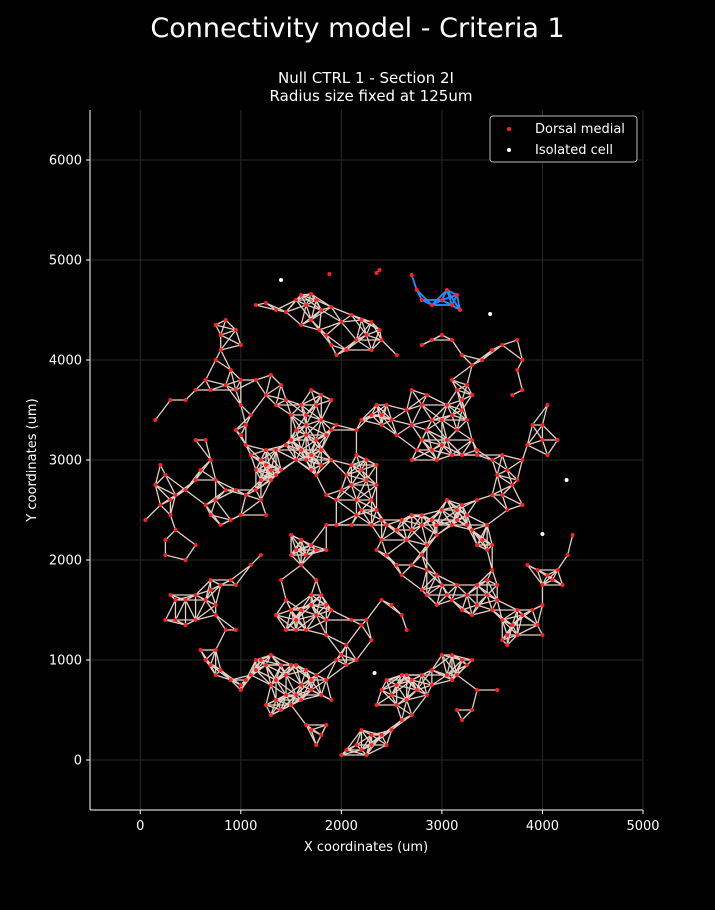 This screenshot has height=910, width=715. Describe the element at coordinates (341, 826) in the screenshot. I see `x-tick-label: 2000` at that location.